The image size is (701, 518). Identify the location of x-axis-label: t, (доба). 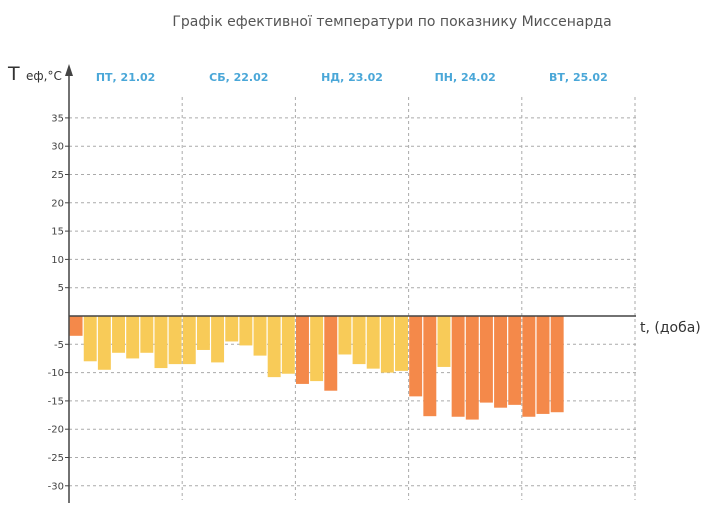
(670, 328).